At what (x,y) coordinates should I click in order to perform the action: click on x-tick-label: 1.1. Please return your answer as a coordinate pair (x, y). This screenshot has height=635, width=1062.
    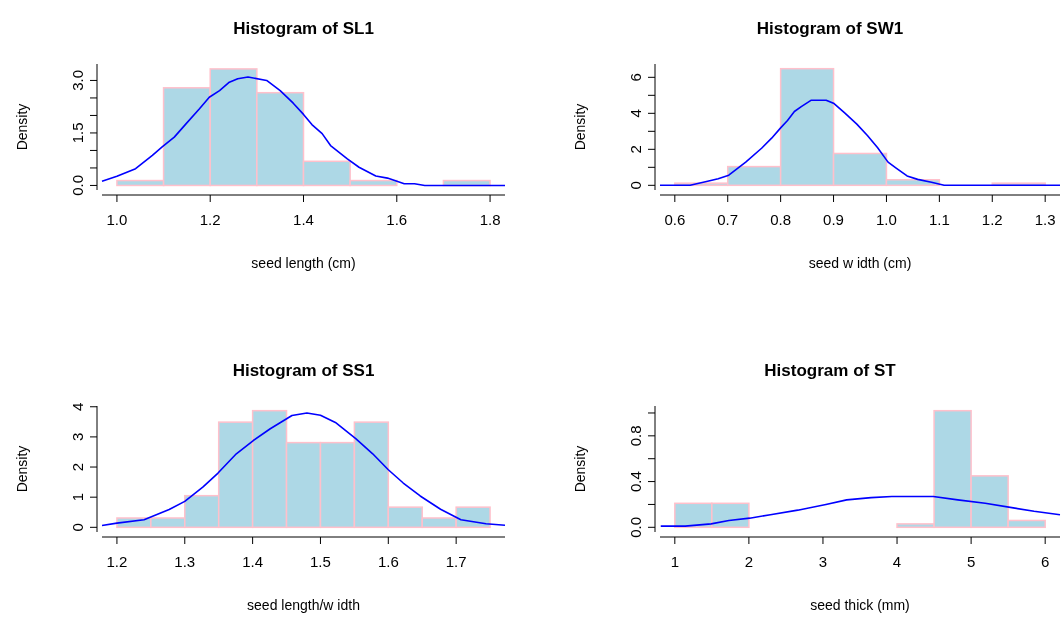
    Looking at the image, I should click on (939, 219).